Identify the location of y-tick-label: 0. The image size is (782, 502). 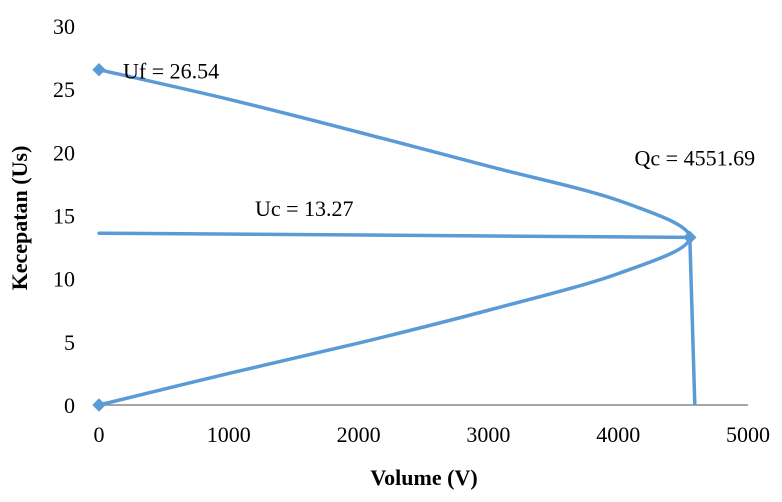
(69, 405).